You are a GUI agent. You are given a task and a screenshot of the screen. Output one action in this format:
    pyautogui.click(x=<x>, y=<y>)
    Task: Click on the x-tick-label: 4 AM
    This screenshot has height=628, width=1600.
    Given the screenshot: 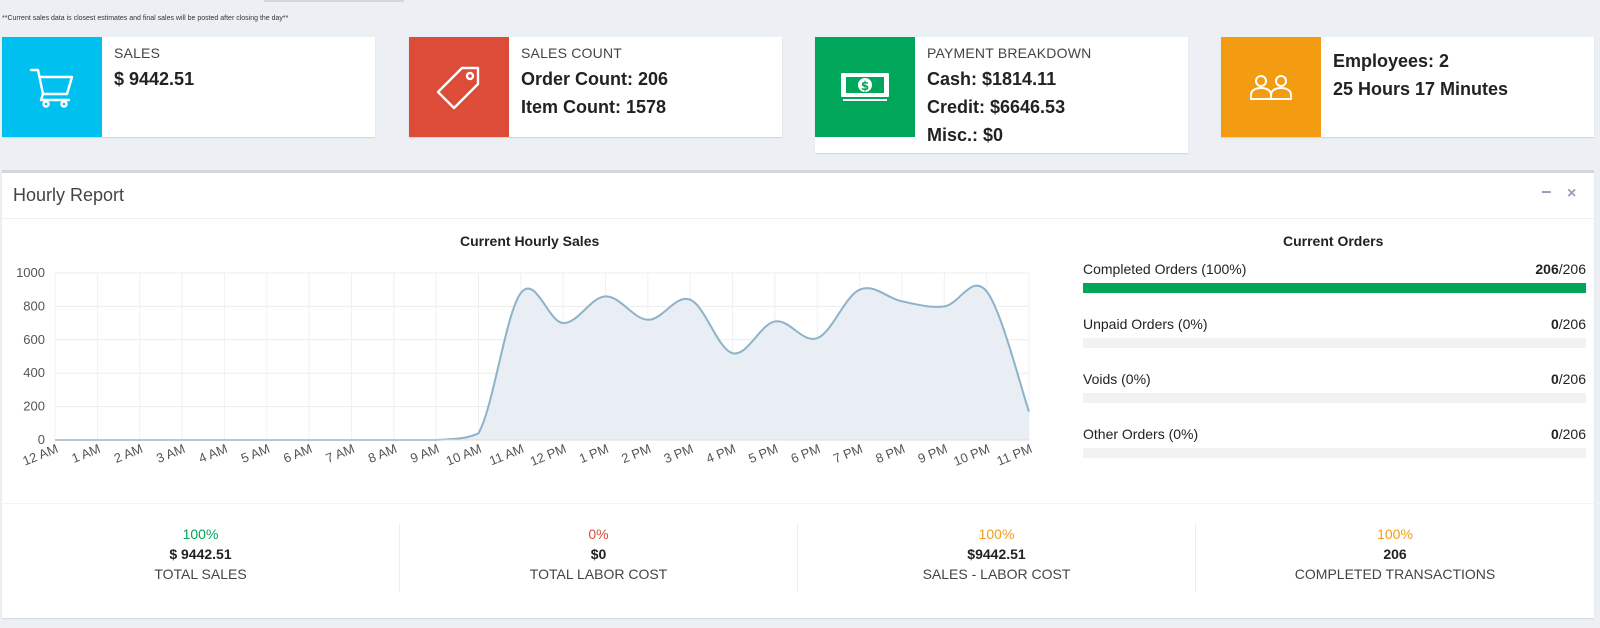 What is the action you would take?
    pyautogui.click(x=212, y=453)
    